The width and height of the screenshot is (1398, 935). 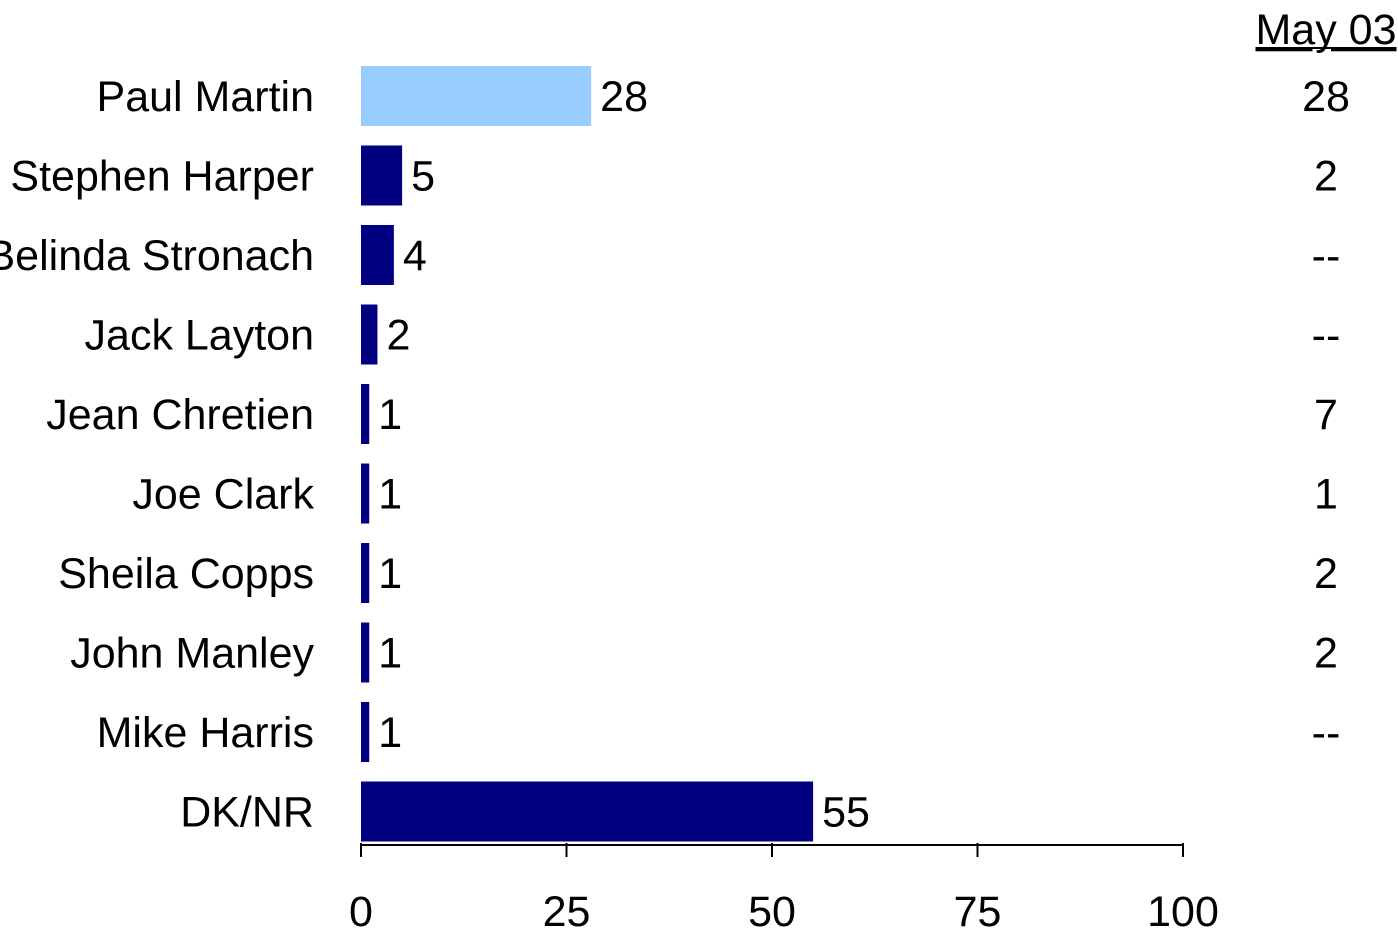 What do you see at coordinates (423, 177) in the screenshot?
I see `bar-value-label: 5` at bounding box center [423, 177].